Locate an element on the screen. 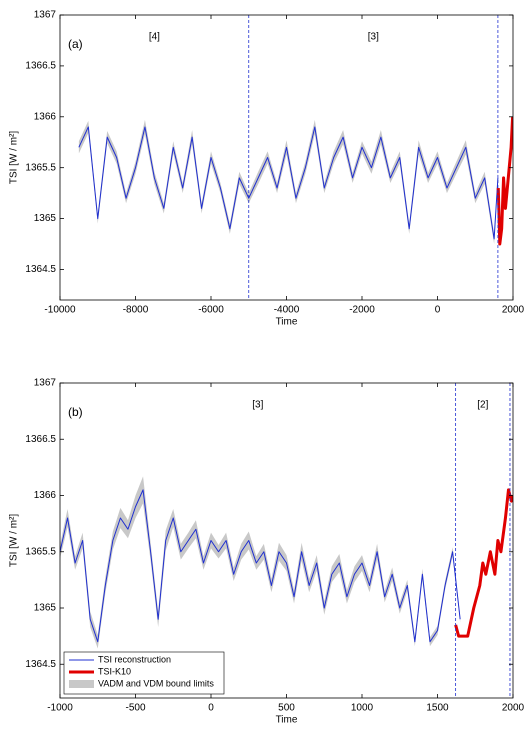  bound-band is located at coordinates (288, 182).